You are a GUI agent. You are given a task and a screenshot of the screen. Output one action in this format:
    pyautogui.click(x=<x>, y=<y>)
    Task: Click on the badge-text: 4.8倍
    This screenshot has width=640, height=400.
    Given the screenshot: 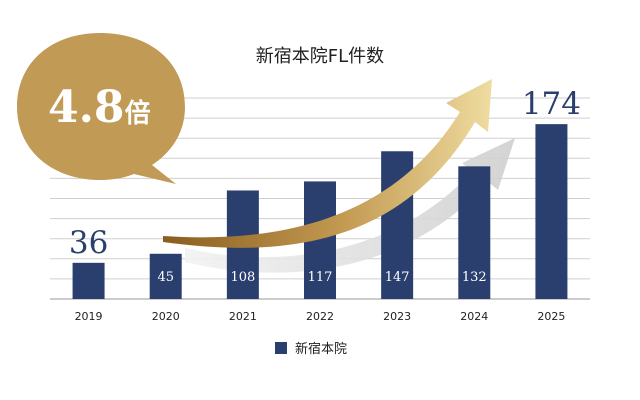 What is the action you would take?
    pyautogui.click(x=99, y=107)
    